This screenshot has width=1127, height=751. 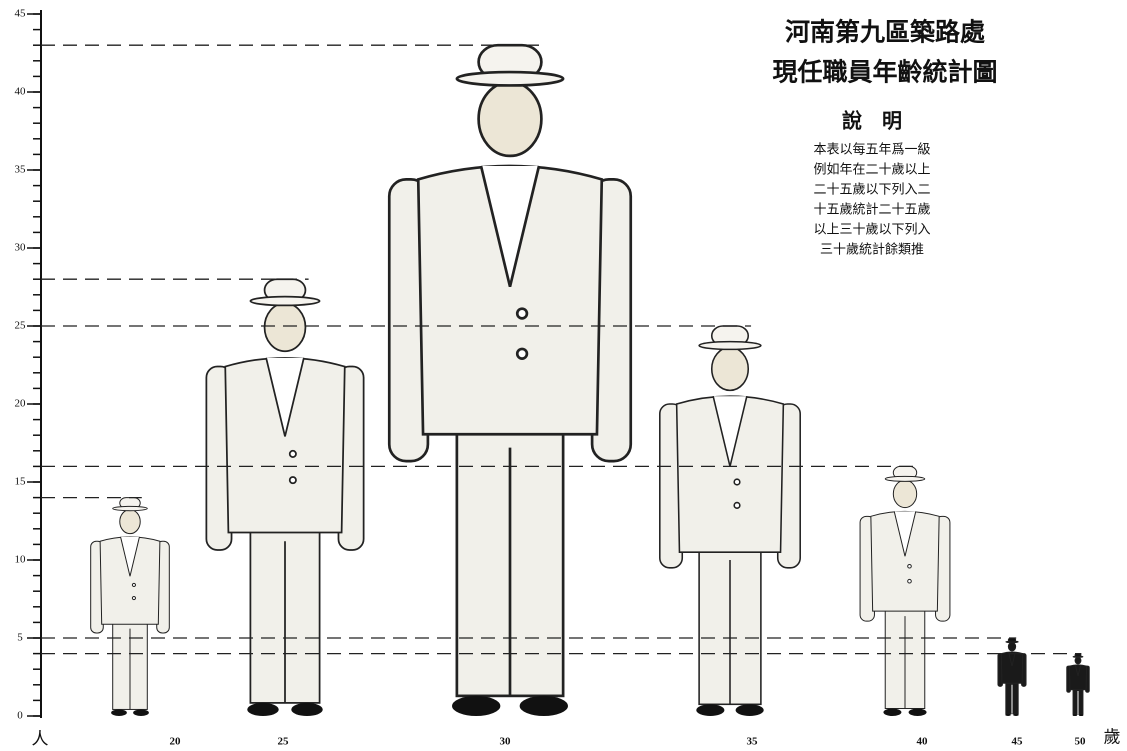 I want to click on note-line: 三十歲統計餘類推, so click(x=872, y=250).